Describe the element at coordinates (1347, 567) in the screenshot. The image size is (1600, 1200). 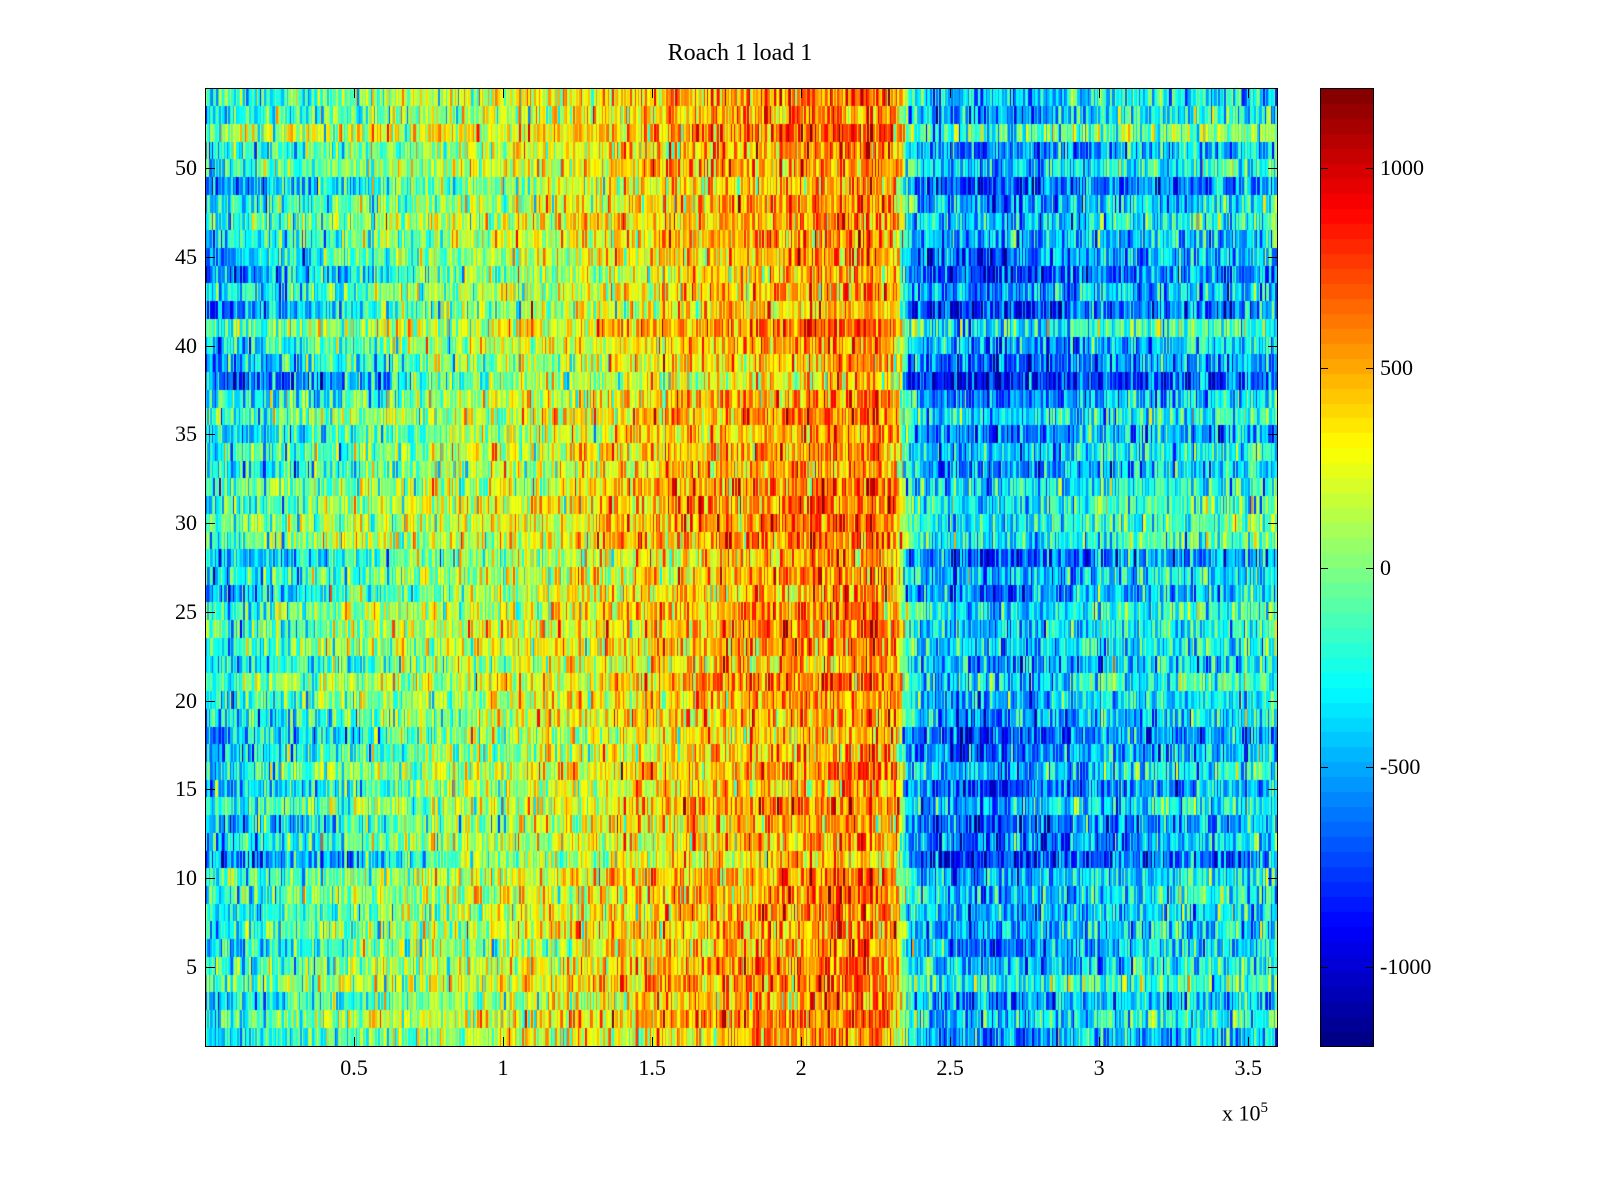
I see `colorbar-gradient` at that location.